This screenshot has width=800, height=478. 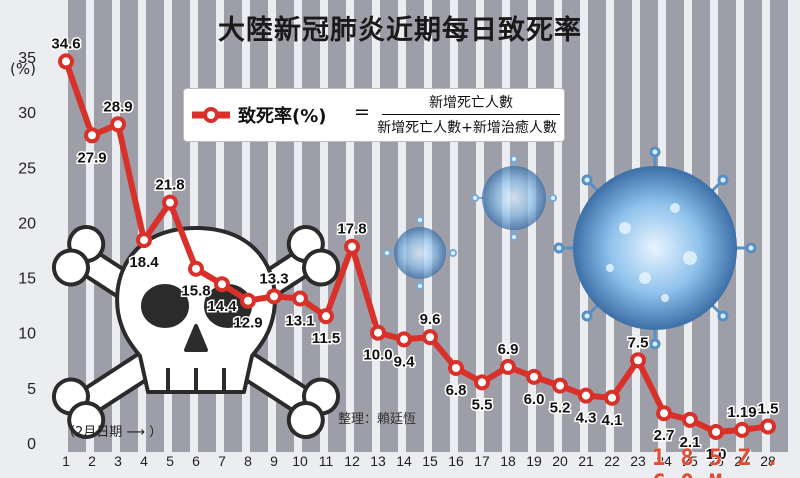 What do you see at coordinates (282, 116) in the screenshot?
I see `legend-label: 致死率(%)` at bounding box center [282, 116].